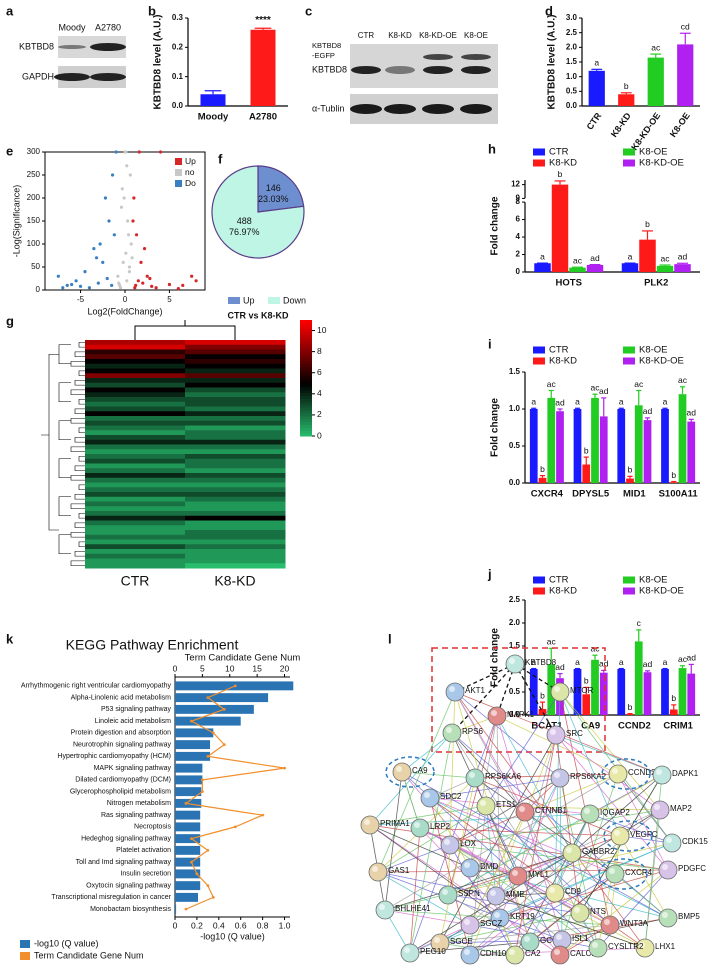  Describe the element at coordinates (515, 371) in the screenshot. I see `y-tick-label: 1.5` at that location.